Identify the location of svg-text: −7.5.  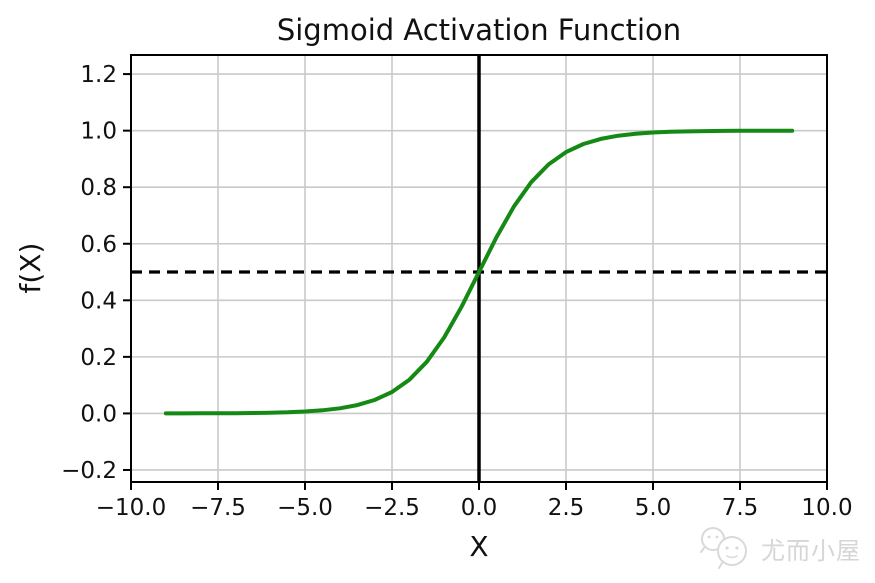
(218, 508).